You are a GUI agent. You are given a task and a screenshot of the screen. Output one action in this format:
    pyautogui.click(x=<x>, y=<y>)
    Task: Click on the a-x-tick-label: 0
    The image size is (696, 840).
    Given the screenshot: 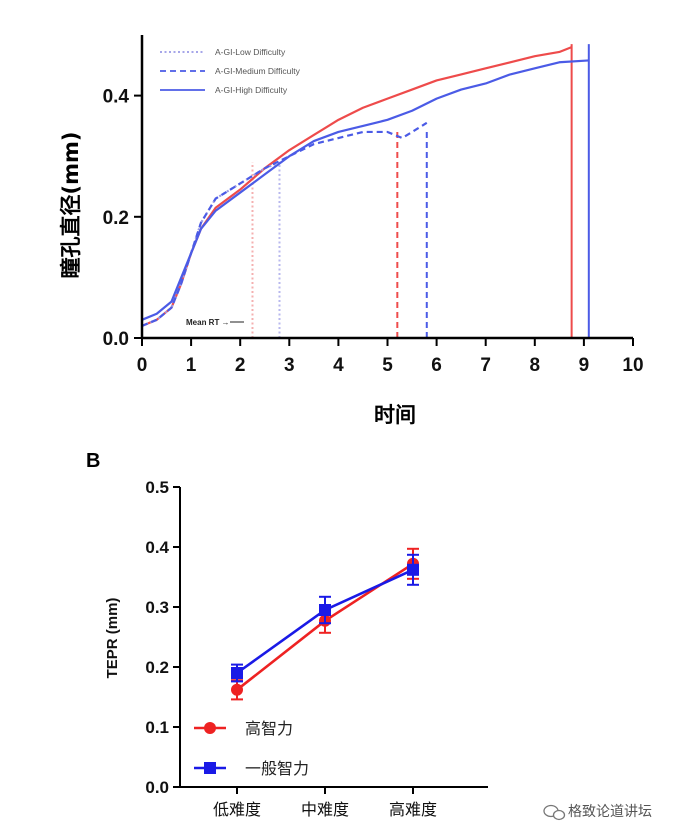 What is the action you would take?
    pyautogui.click(x=142, y=365)
    